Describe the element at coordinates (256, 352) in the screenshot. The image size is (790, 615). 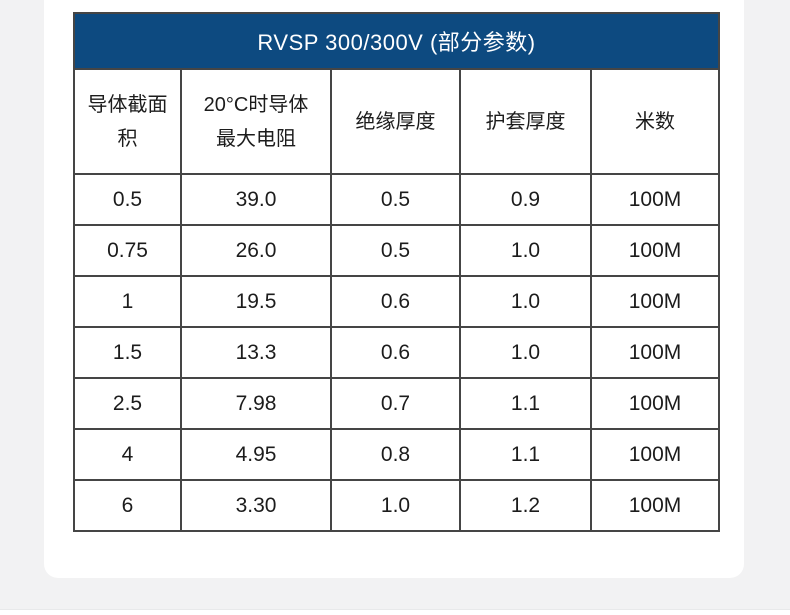
I see `table-cell: 13.3` at that location.